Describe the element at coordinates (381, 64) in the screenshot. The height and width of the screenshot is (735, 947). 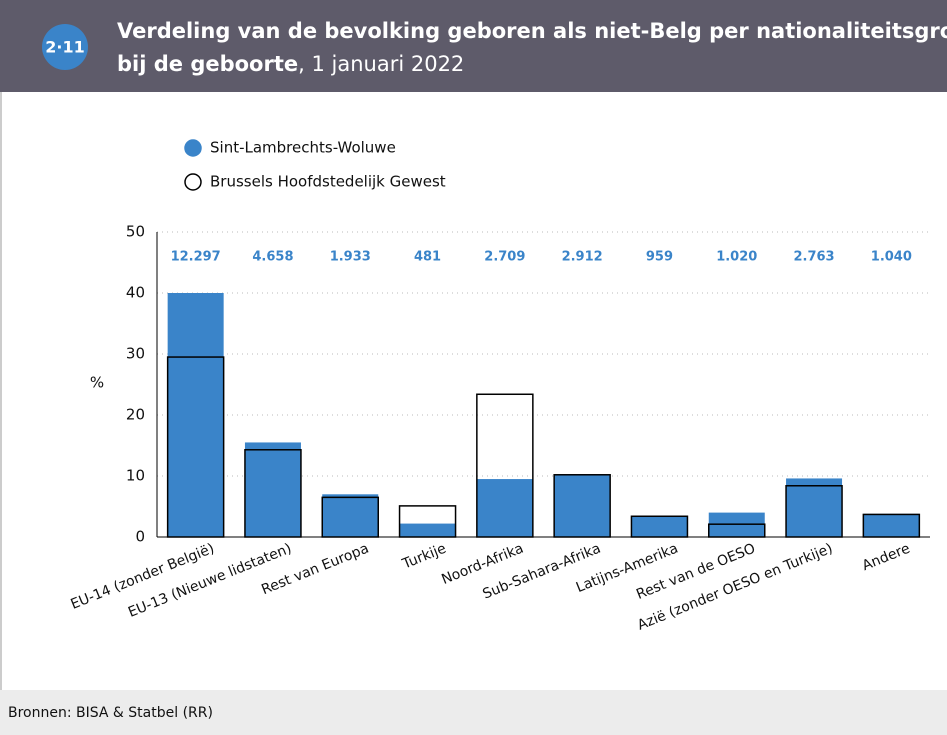
I see `title-rest: , 1 januari 2022` at that location.